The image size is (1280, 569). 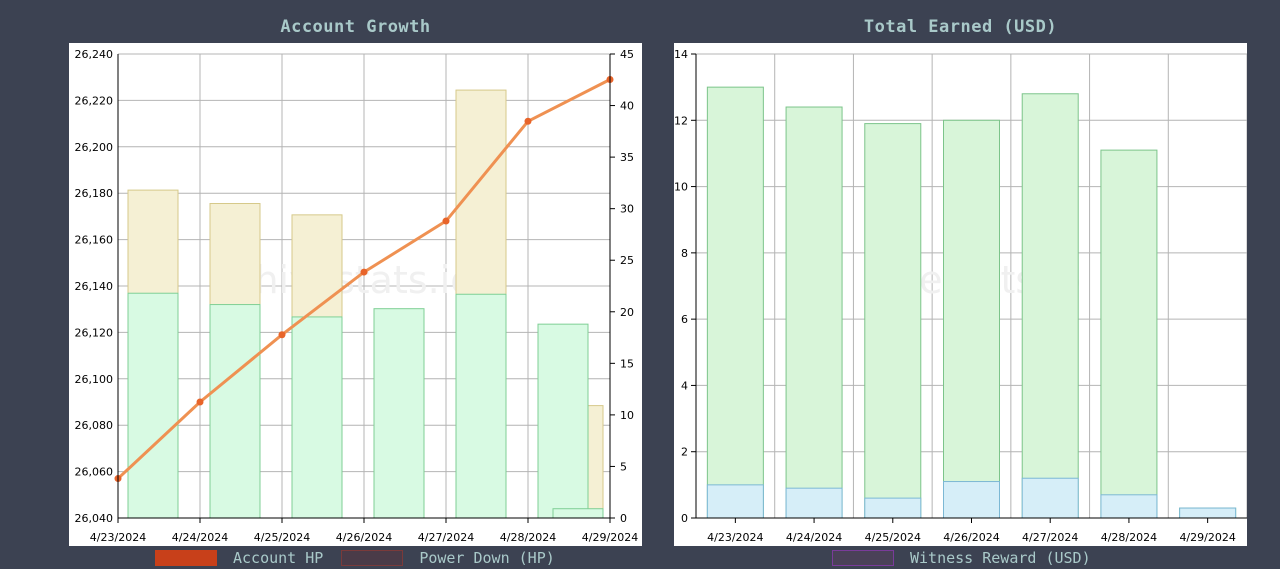 What do you see at coordinates (627, 312) in the screenshot?
I see `right-y-tick-label: 20` at bounding box center [627, 312].